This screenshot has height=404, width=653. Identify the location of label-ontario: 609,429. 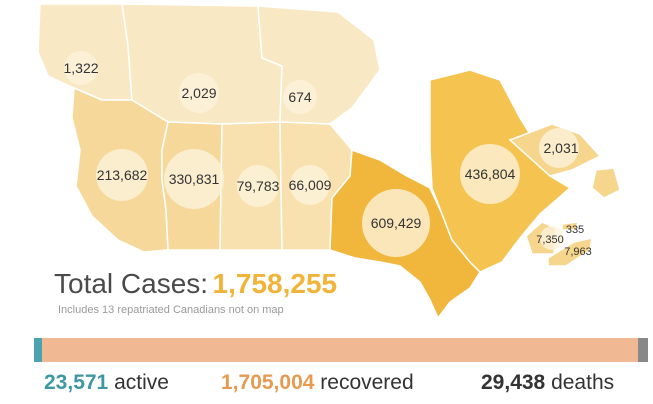
(396, 223).